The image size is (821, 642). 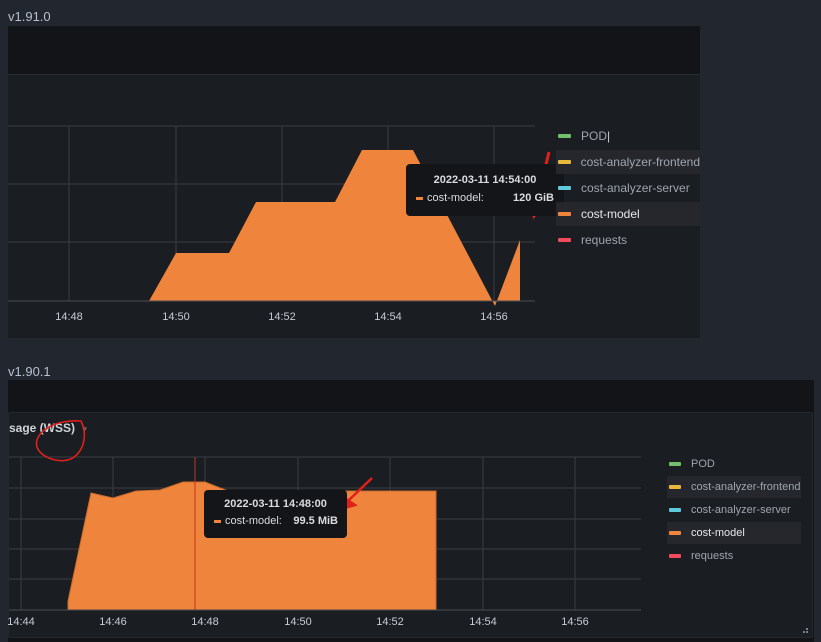 I want to click on version-label-top: v1.91.0, so click(x=29, y=16).